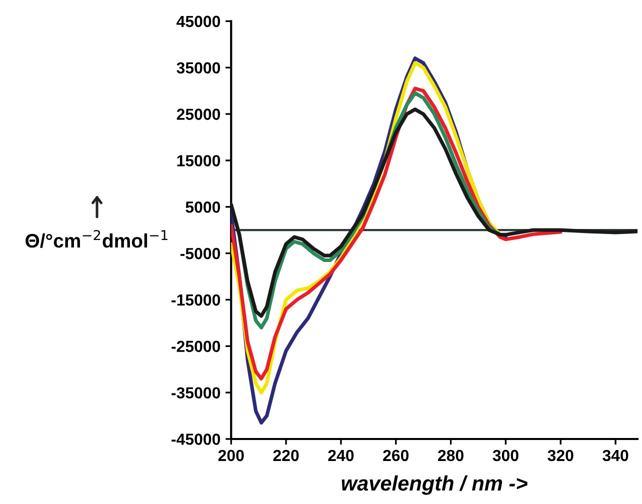 This screenshot has height=504, width=642. Describe the element at coordinates (451, 456) in the screenshot. I see `x-tick-label: 280` at that location.